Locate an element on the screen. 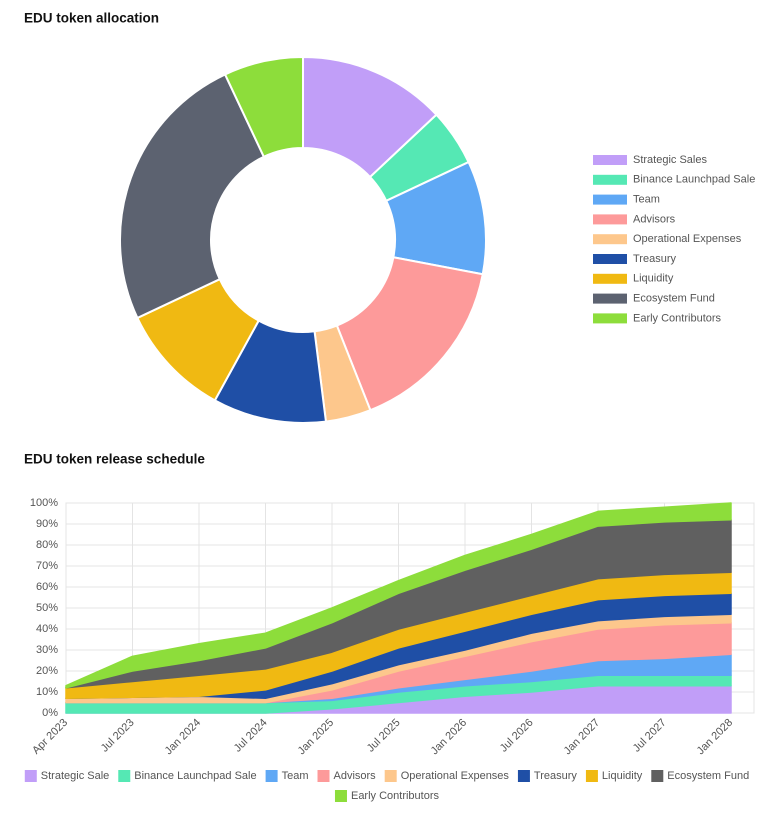  legend-label: Strategic Sales is located at coordinates (670, 160).